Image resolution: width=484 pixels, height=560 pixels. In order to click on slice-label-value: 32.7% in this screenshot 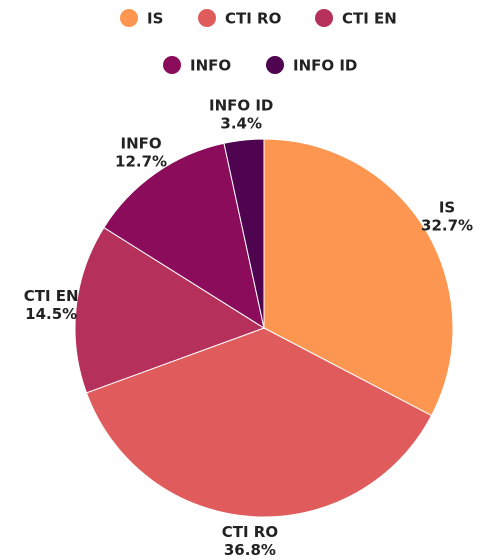, I will do `click(447, 226)`.